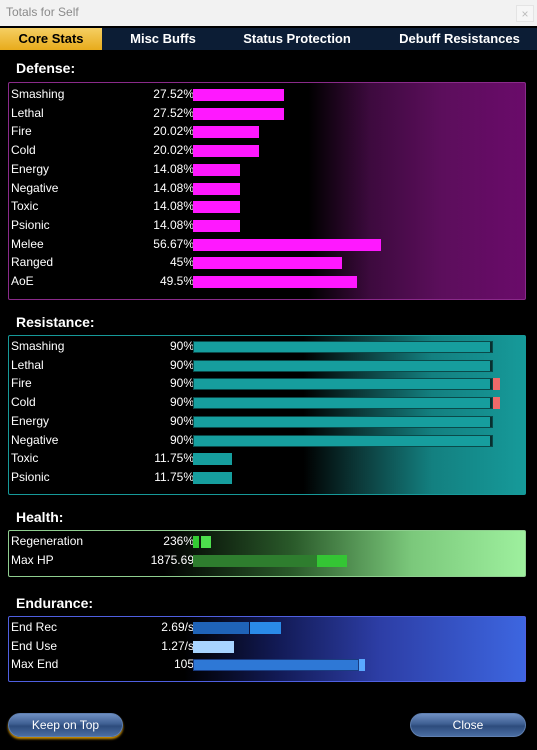 The width and height of the screenshot is (537, 750). What do you see at coordinates (51, 39) in the screenshot?
I see `tab-core-stats: Core Stats` at bounding box center [51, 39].